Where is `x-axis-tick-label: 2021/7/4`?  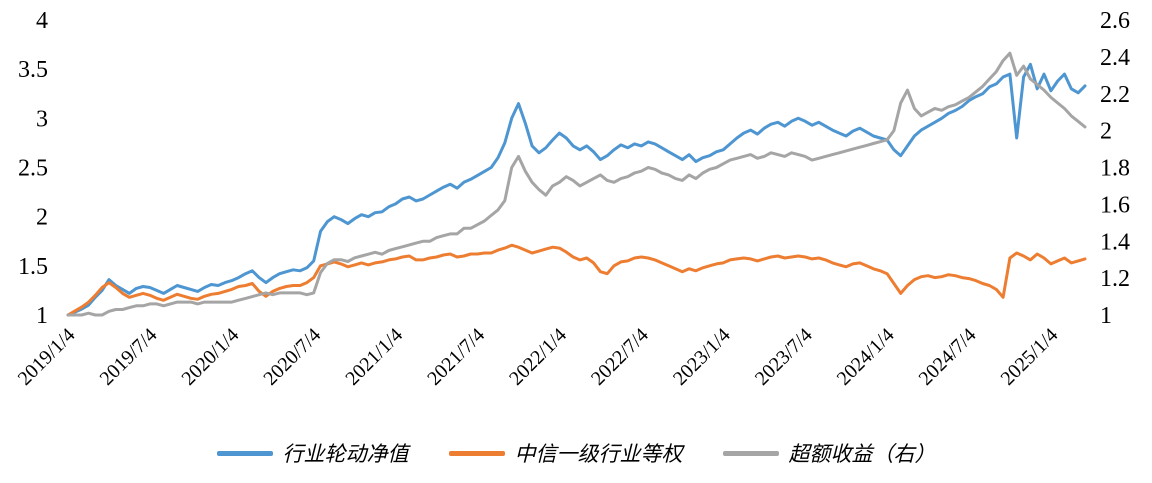 x-axis-tick-label: 2021/7/4 is located at coordinates (456, 357).